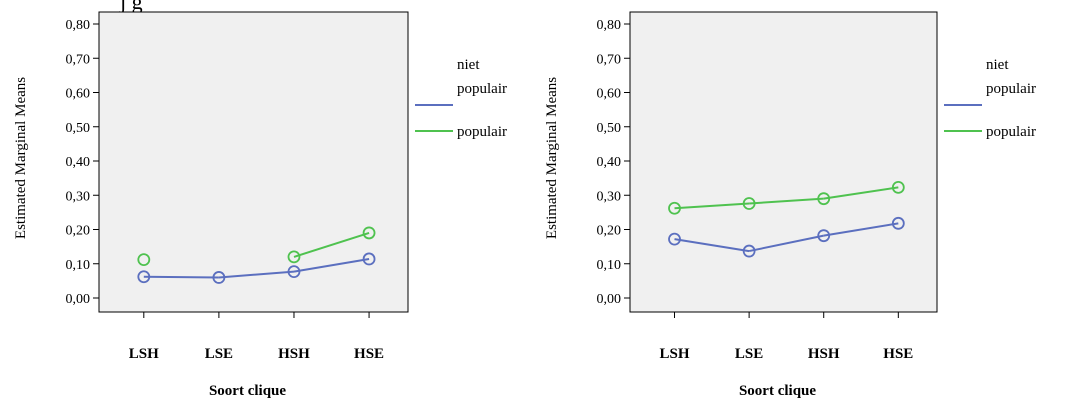  I want to click on cropped-header-text: j g, so click(131, 7).